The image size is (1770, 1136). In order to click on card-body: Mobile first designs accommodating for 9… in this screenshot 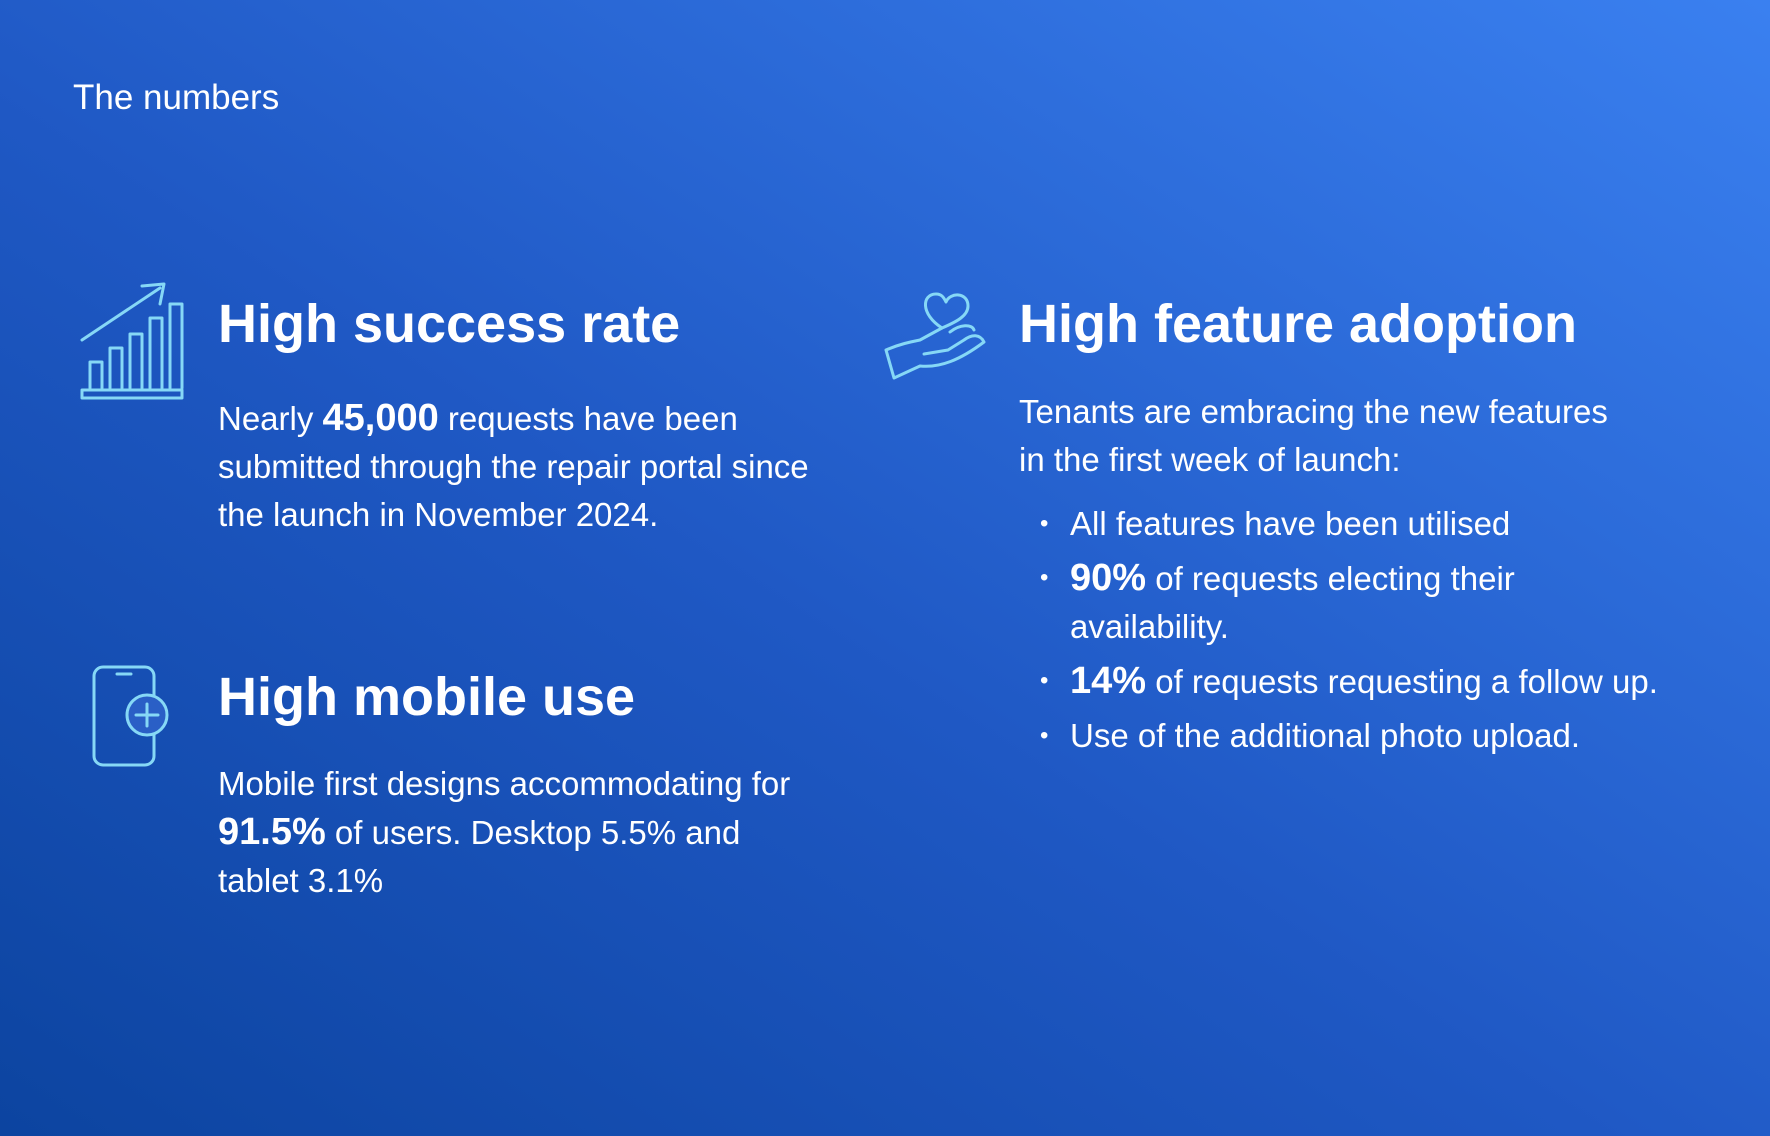, I will do `click(523, 832)`.